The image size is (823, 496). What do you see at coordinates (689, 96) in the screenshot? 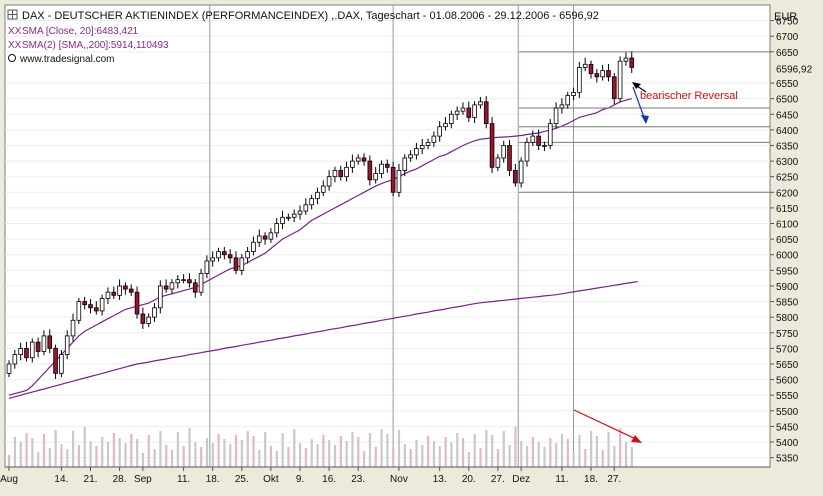
I see `reversal-label: bearischer Reversal` at bounding box center [689, 96].